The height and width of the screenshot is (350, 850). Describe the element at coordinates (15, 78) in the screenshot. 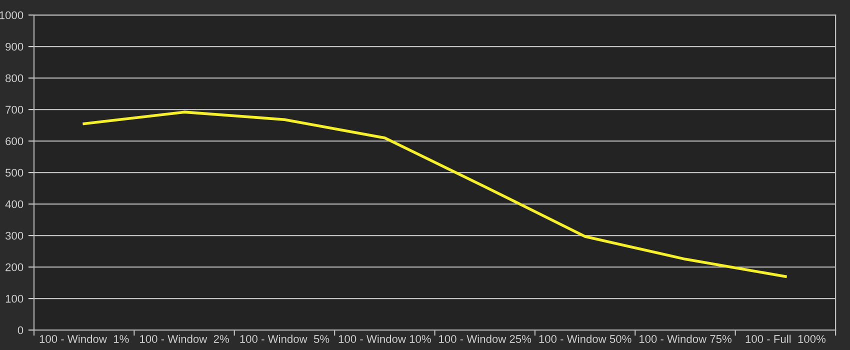

I see `y-tick-label: 800` at that location.